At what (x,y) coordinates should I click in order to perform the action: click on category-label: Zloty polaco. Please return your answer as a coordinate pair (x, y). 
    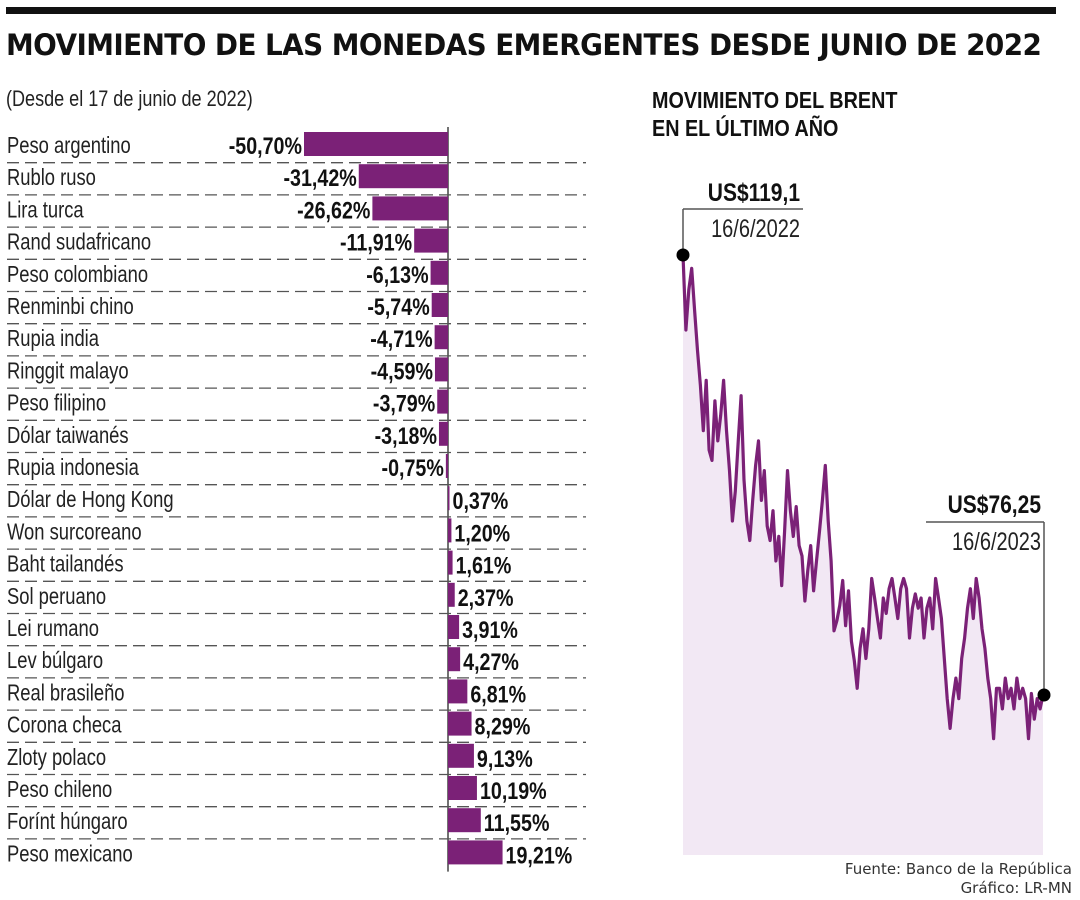
    Looking at the image, I should click on (56, 757).